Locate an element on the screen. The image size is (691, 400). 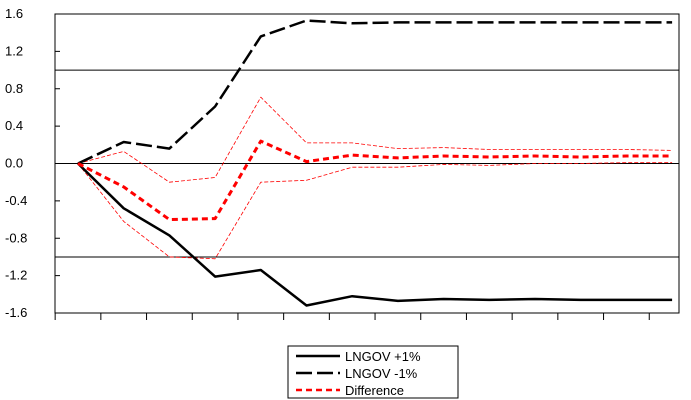
y-tick-label: -1.6 is located at coordinates (16, 312).